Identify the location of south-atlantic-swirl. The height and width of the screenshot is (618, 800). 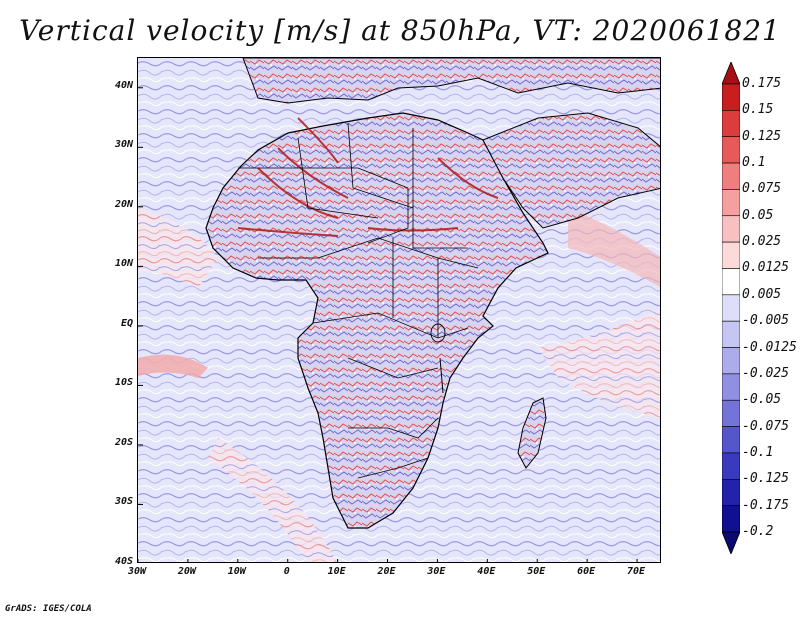
(272, 500).